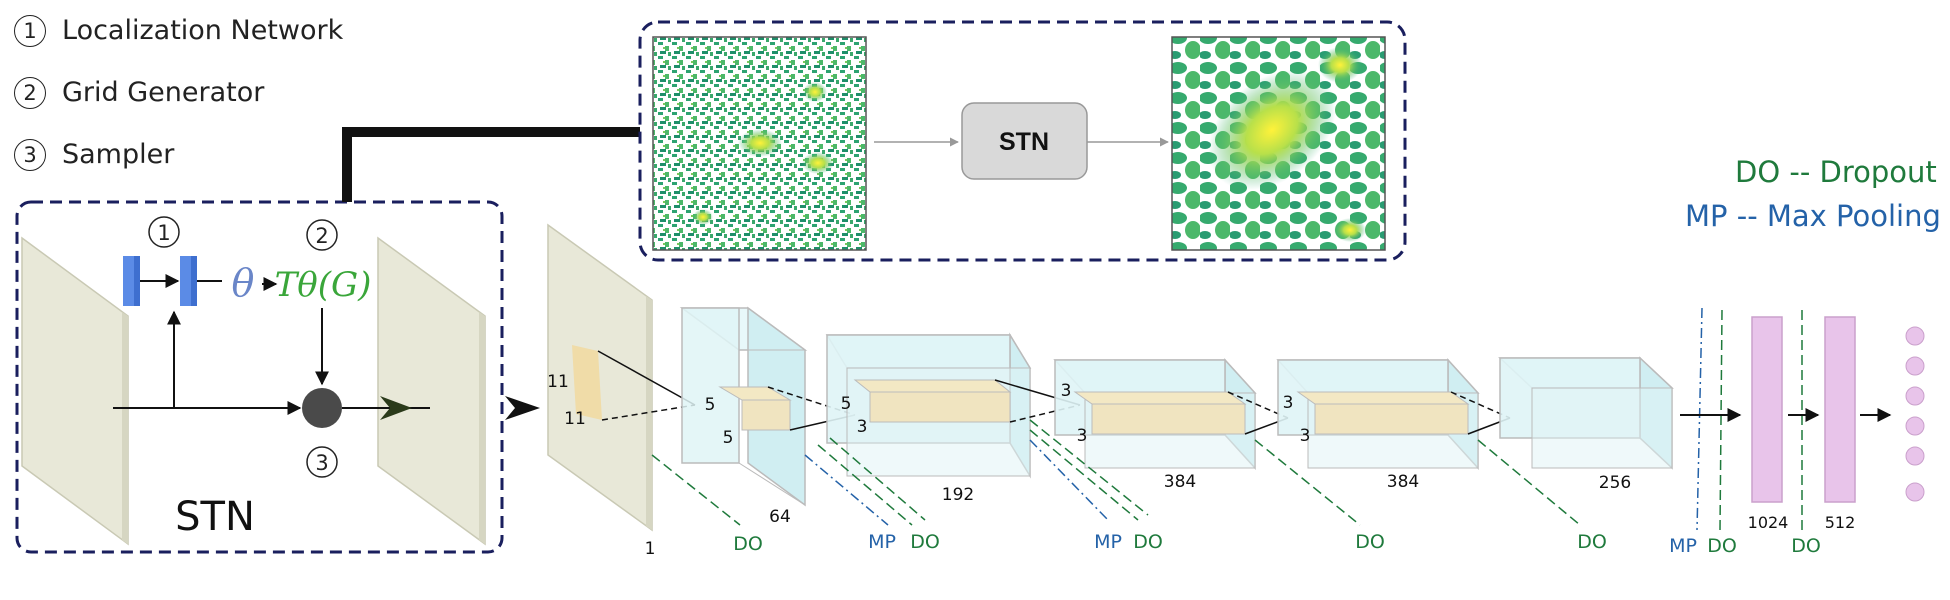 The width and height of the screenshot is (1950, 600). What do you see at coordinates (322, 408) in the screenshot?
I see `sampler-node` at bounding box center [322, 408].